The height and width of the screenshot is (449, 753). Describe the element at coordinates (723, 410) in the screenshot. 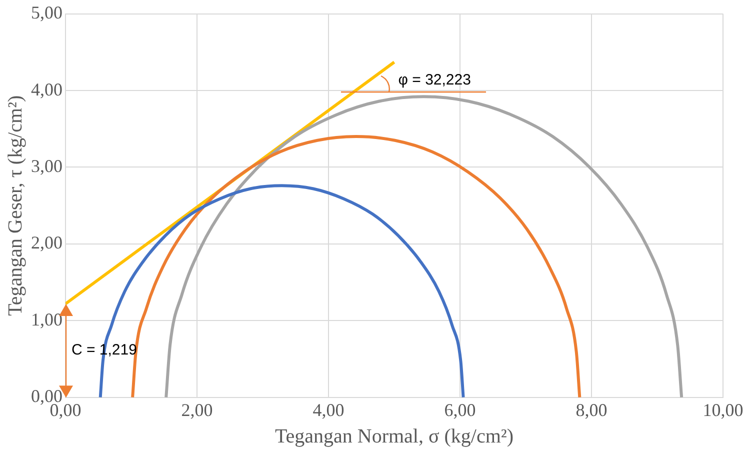

I see `x-tick-label: 10,00` at that location.